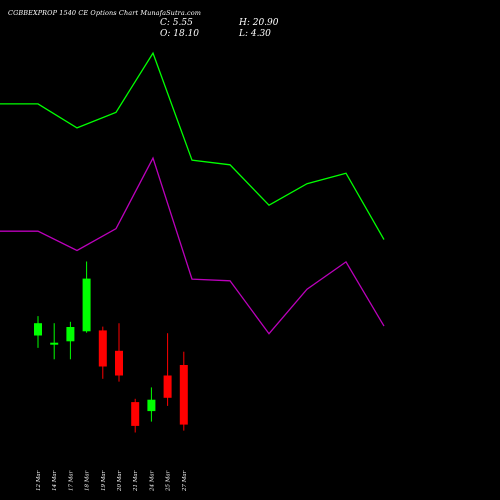  What do you see at coordinates (88, 480) in the screenshot?
I see `date-tick-label: 18 Mar` at bounding box center [88, 480].